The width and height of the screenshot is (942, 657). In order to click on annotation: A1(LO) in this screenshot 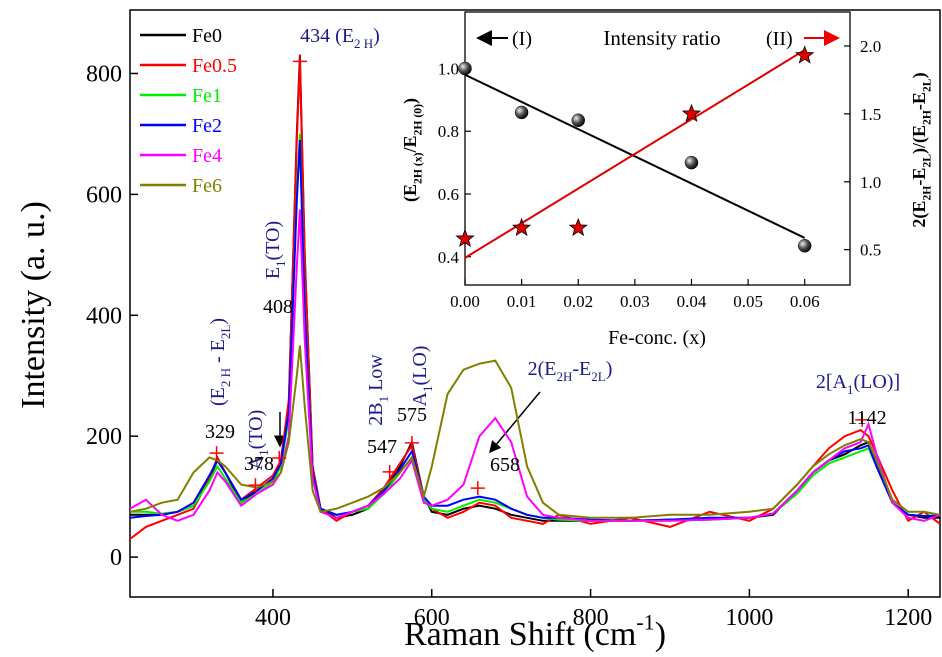, I will do `click(422, 376)`.